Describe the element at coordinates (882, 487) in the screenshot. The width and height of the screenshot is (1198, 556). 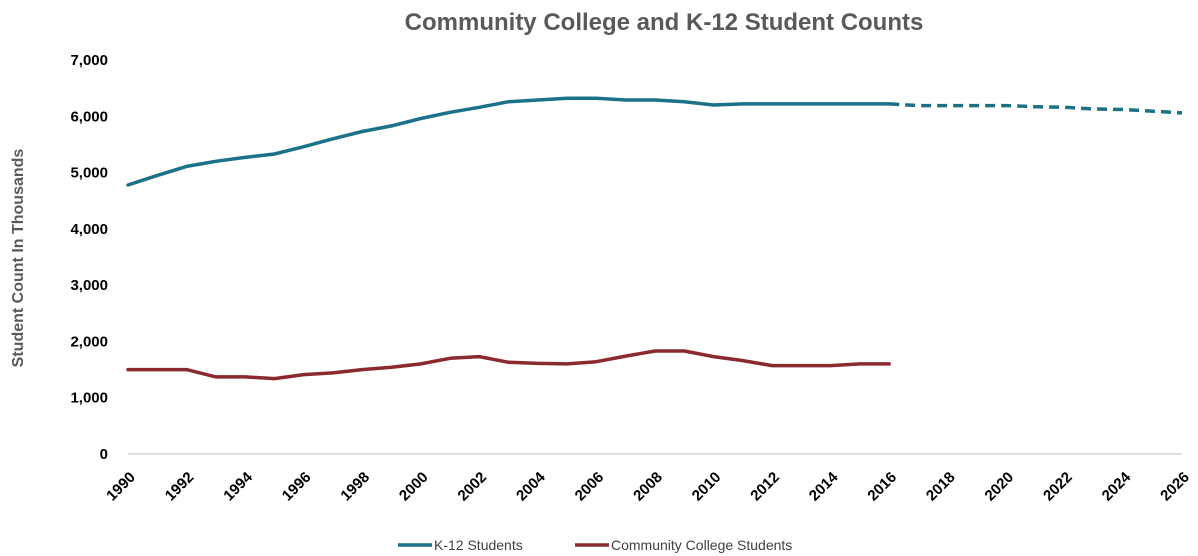
I see `x-tick-label: 2016` at that location.